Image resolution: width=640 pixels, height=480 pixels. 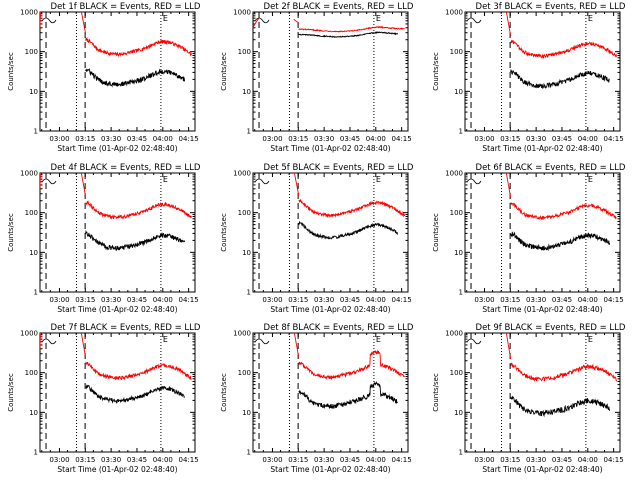 I want to click on chart-title: Det 7f BLACK = Events, RED = LLD, so click(x=126, y=328).